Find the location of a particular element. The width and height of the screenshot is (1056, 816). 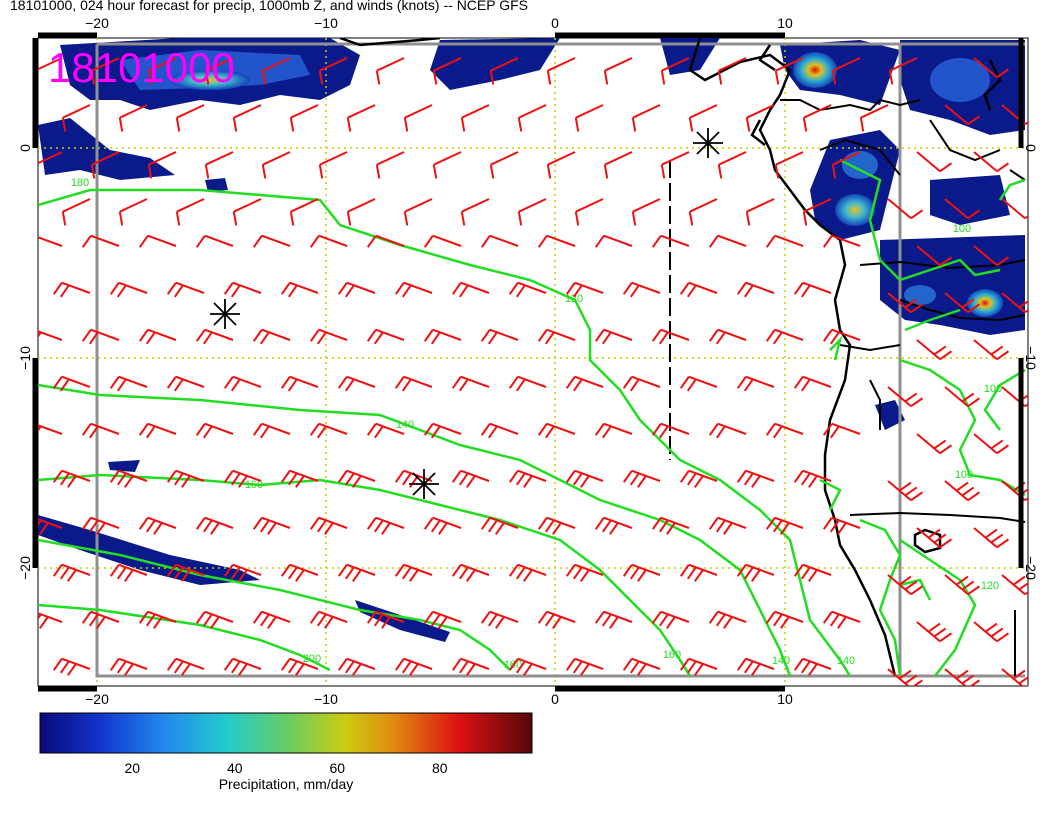

x-tick-top: −10 is located at coordinates (326, 23).